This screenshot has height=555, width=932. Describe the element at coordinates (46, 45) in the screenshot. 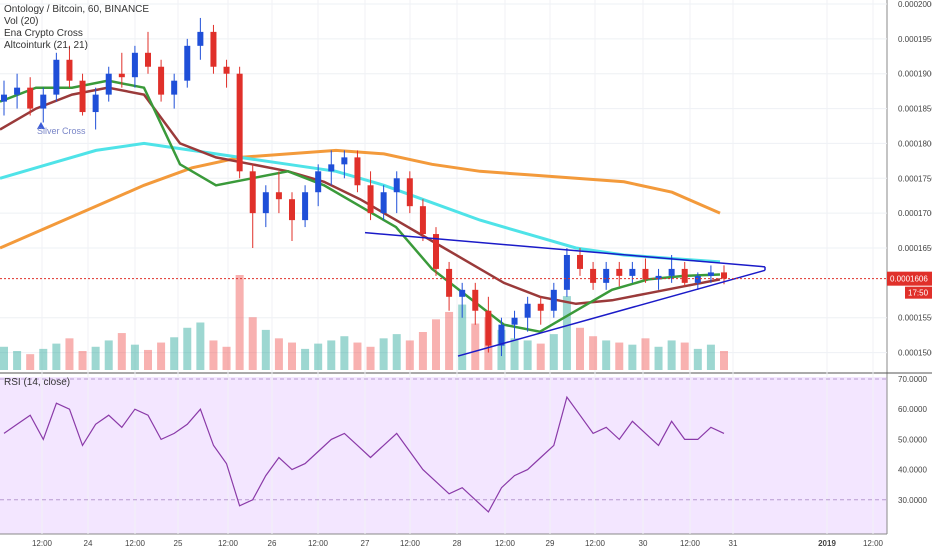

I see `legend-altcointurk: Altcointurk (21, 21)` at that location.